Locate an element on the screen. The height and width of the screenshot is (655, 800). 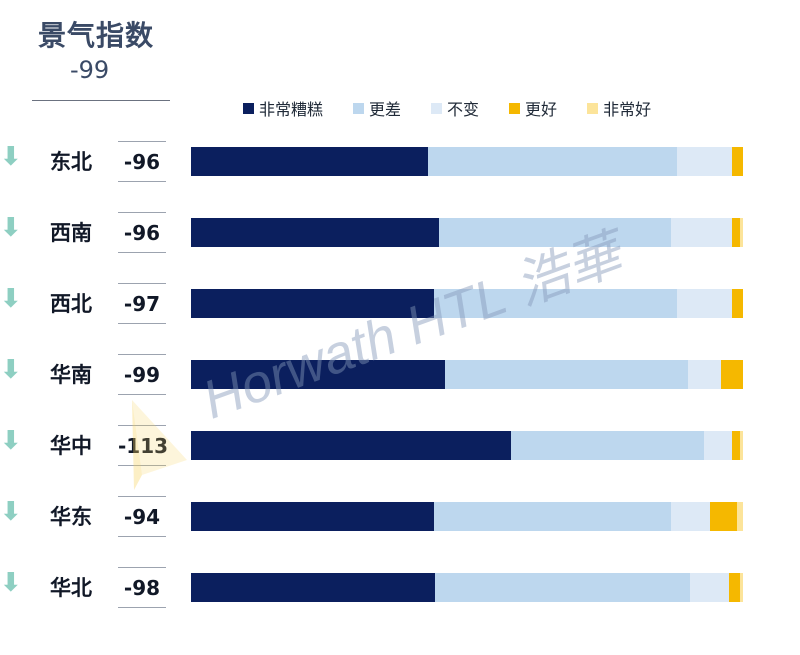
legend-label: 更好 is located at coordinates (541, 109).